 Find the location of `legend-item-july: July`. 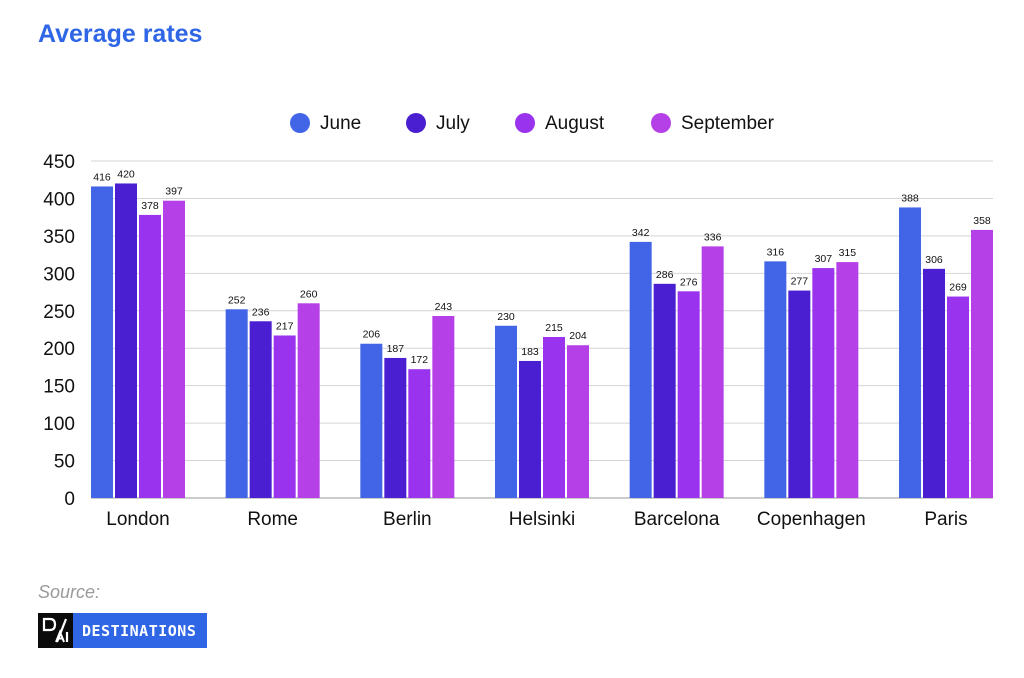

legend-item-july: July is located at coordinates (438, 123).